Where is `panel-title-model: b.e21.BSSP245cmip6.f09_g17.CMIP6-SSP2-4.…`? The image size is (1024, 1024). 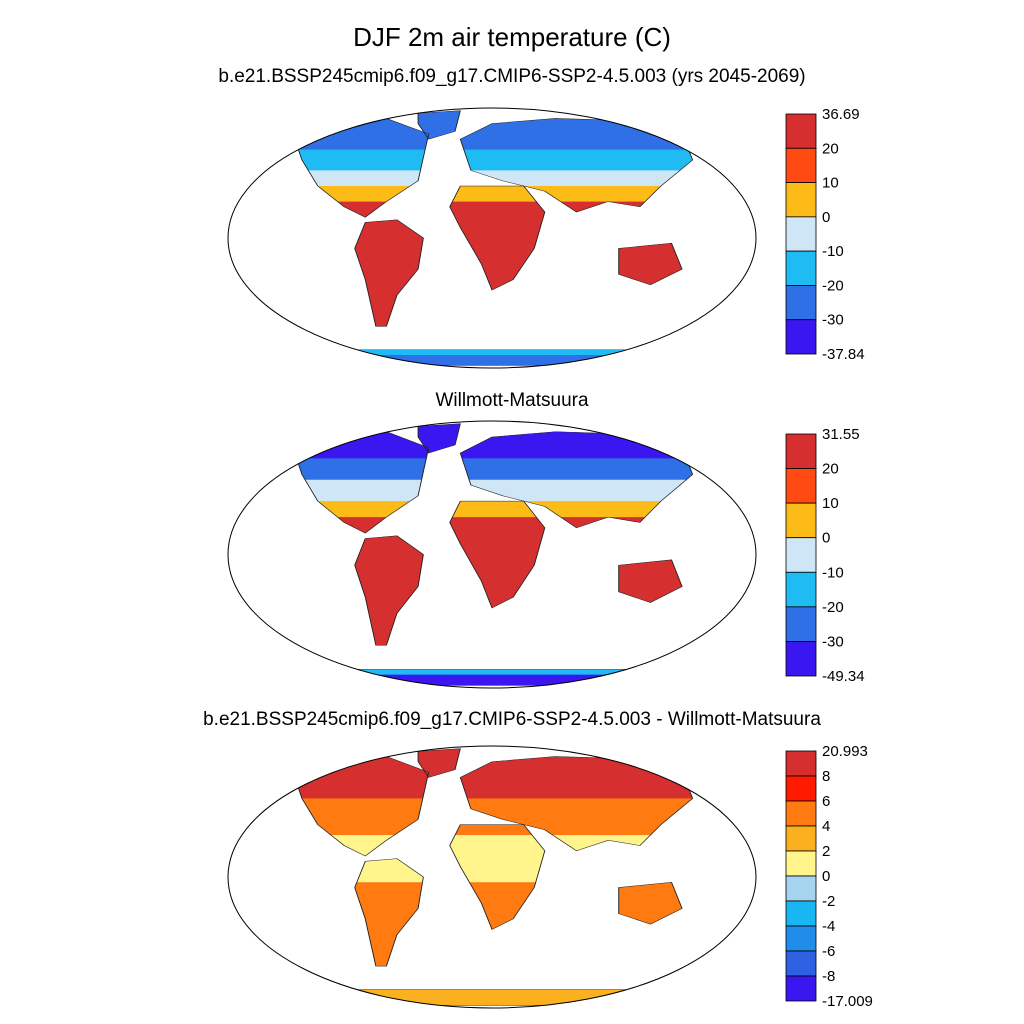
panel-title-model: b.e21.BSSP245cmip6.f09_g17.CMIP6-SSP2-4.… is located at coordinates (512, 76).